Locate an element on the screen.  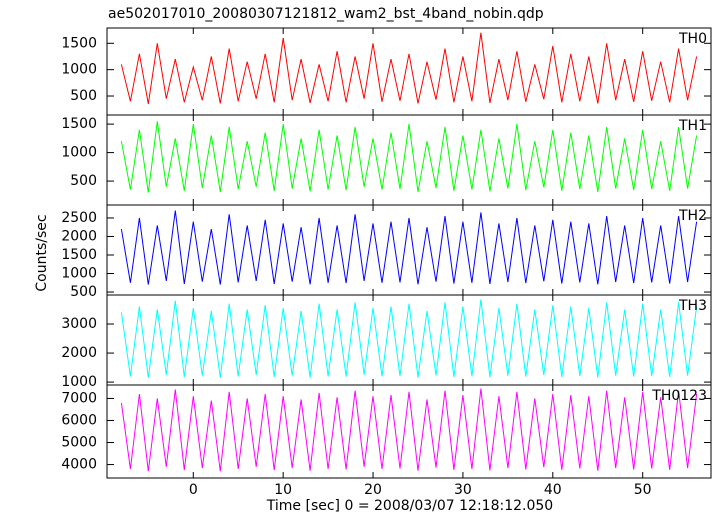
x-tick-label: 10 is located at coordinates (283, 490).